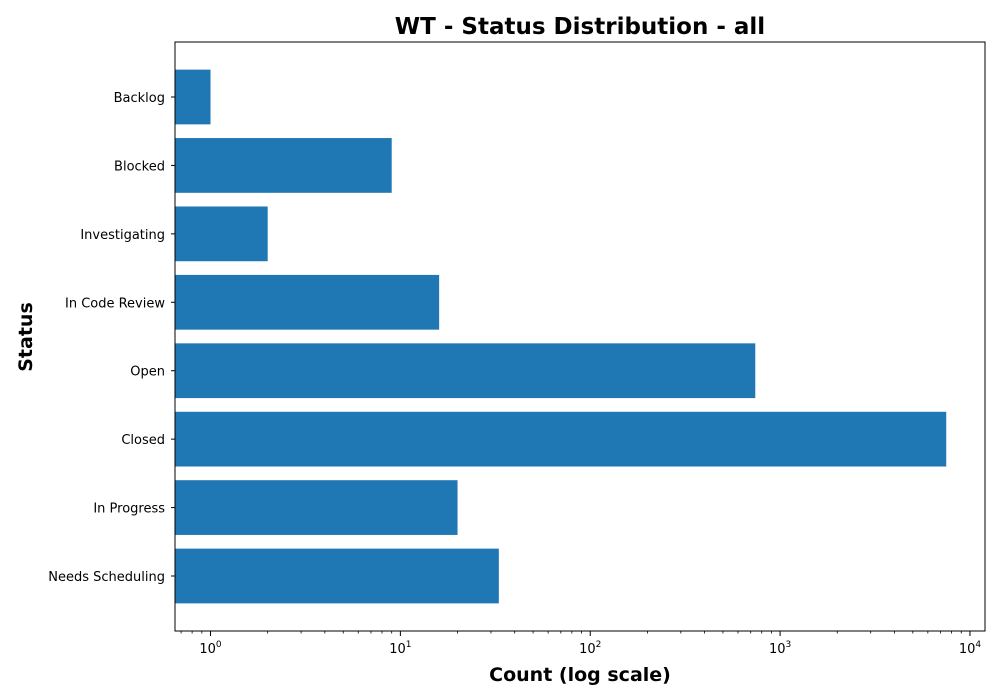 Image resolution: width=1000 pixels, height=700 pixels. Describe the element at coordinates (780, 648) in the screenshot. I see `x-tick-label: 10³` at that location.